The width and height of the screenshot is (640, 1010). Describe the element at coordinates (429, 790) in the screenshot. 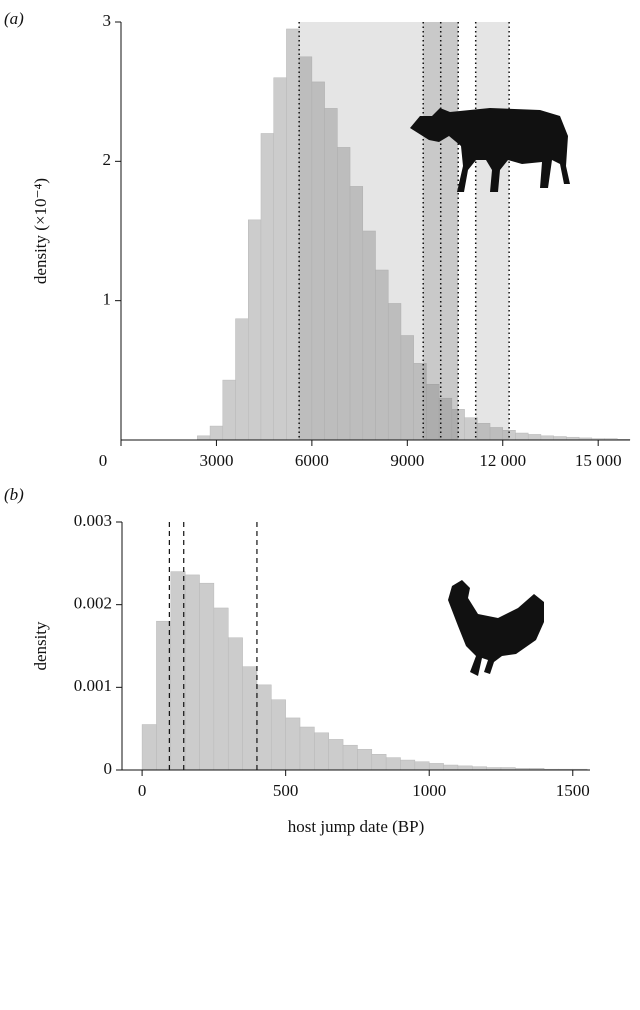

I see `x-tick-label: 1000` at that location.